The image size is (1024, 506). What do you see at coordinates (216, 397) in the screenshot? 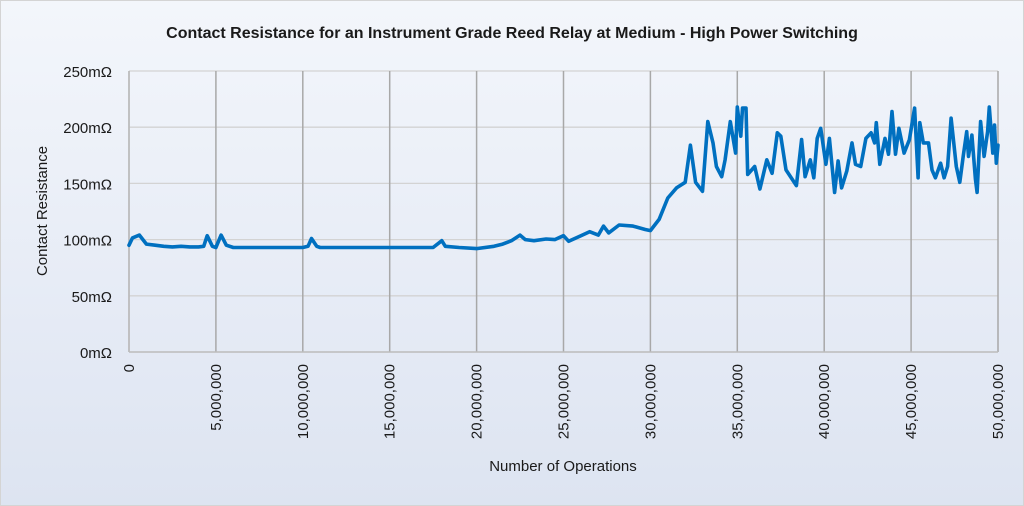
I see `x-tick-label: 5,000,000` at bounding box center [216, 397].